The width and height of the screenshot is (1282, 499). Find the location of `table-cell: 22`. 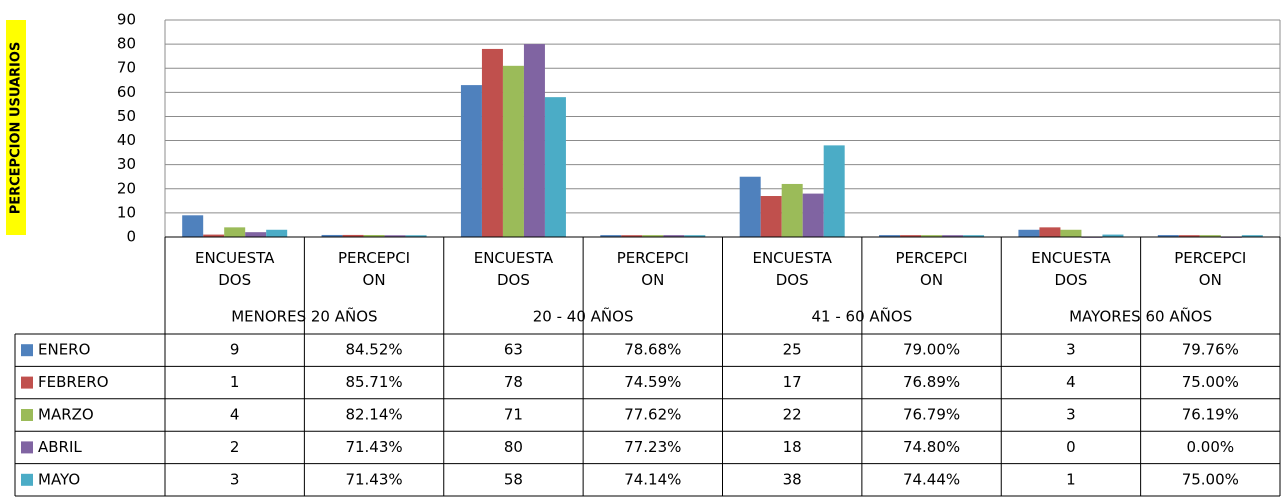

table-cell: 22 is located at coordinates (792, 415).